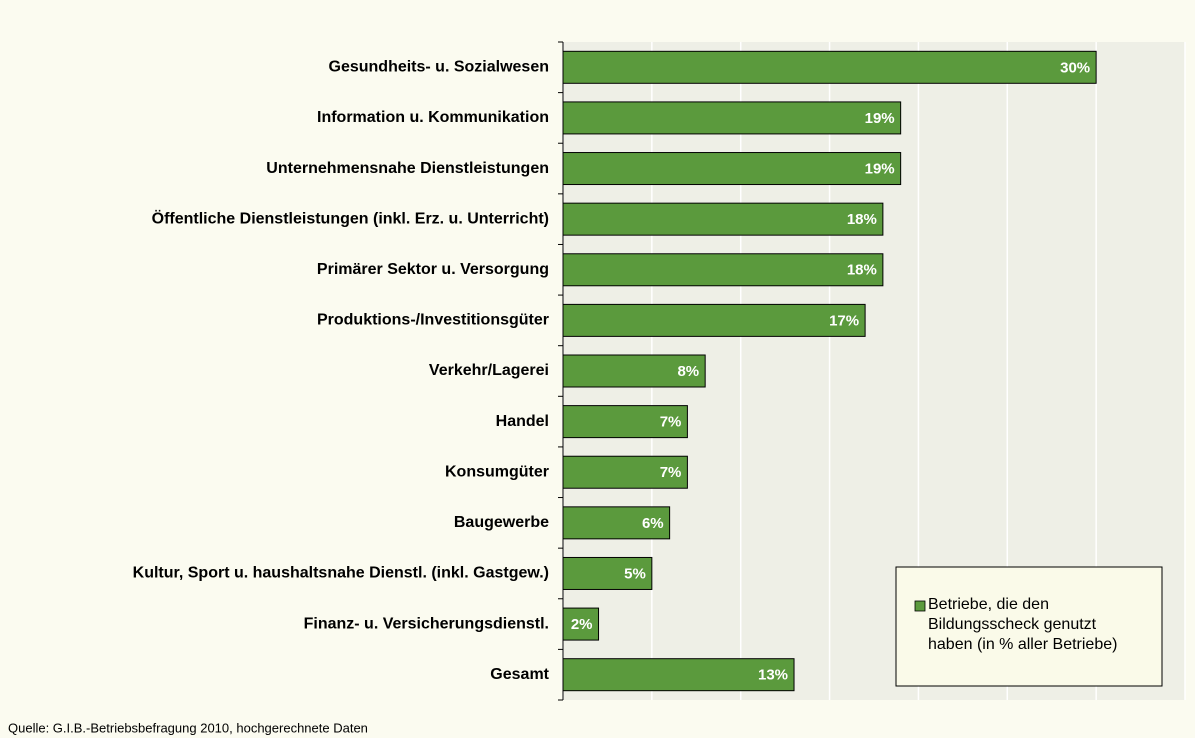 Image resolution: width=1195 pixels, height=738 pixels. I want to click on category-label: Gesamt, so click(519, 674).